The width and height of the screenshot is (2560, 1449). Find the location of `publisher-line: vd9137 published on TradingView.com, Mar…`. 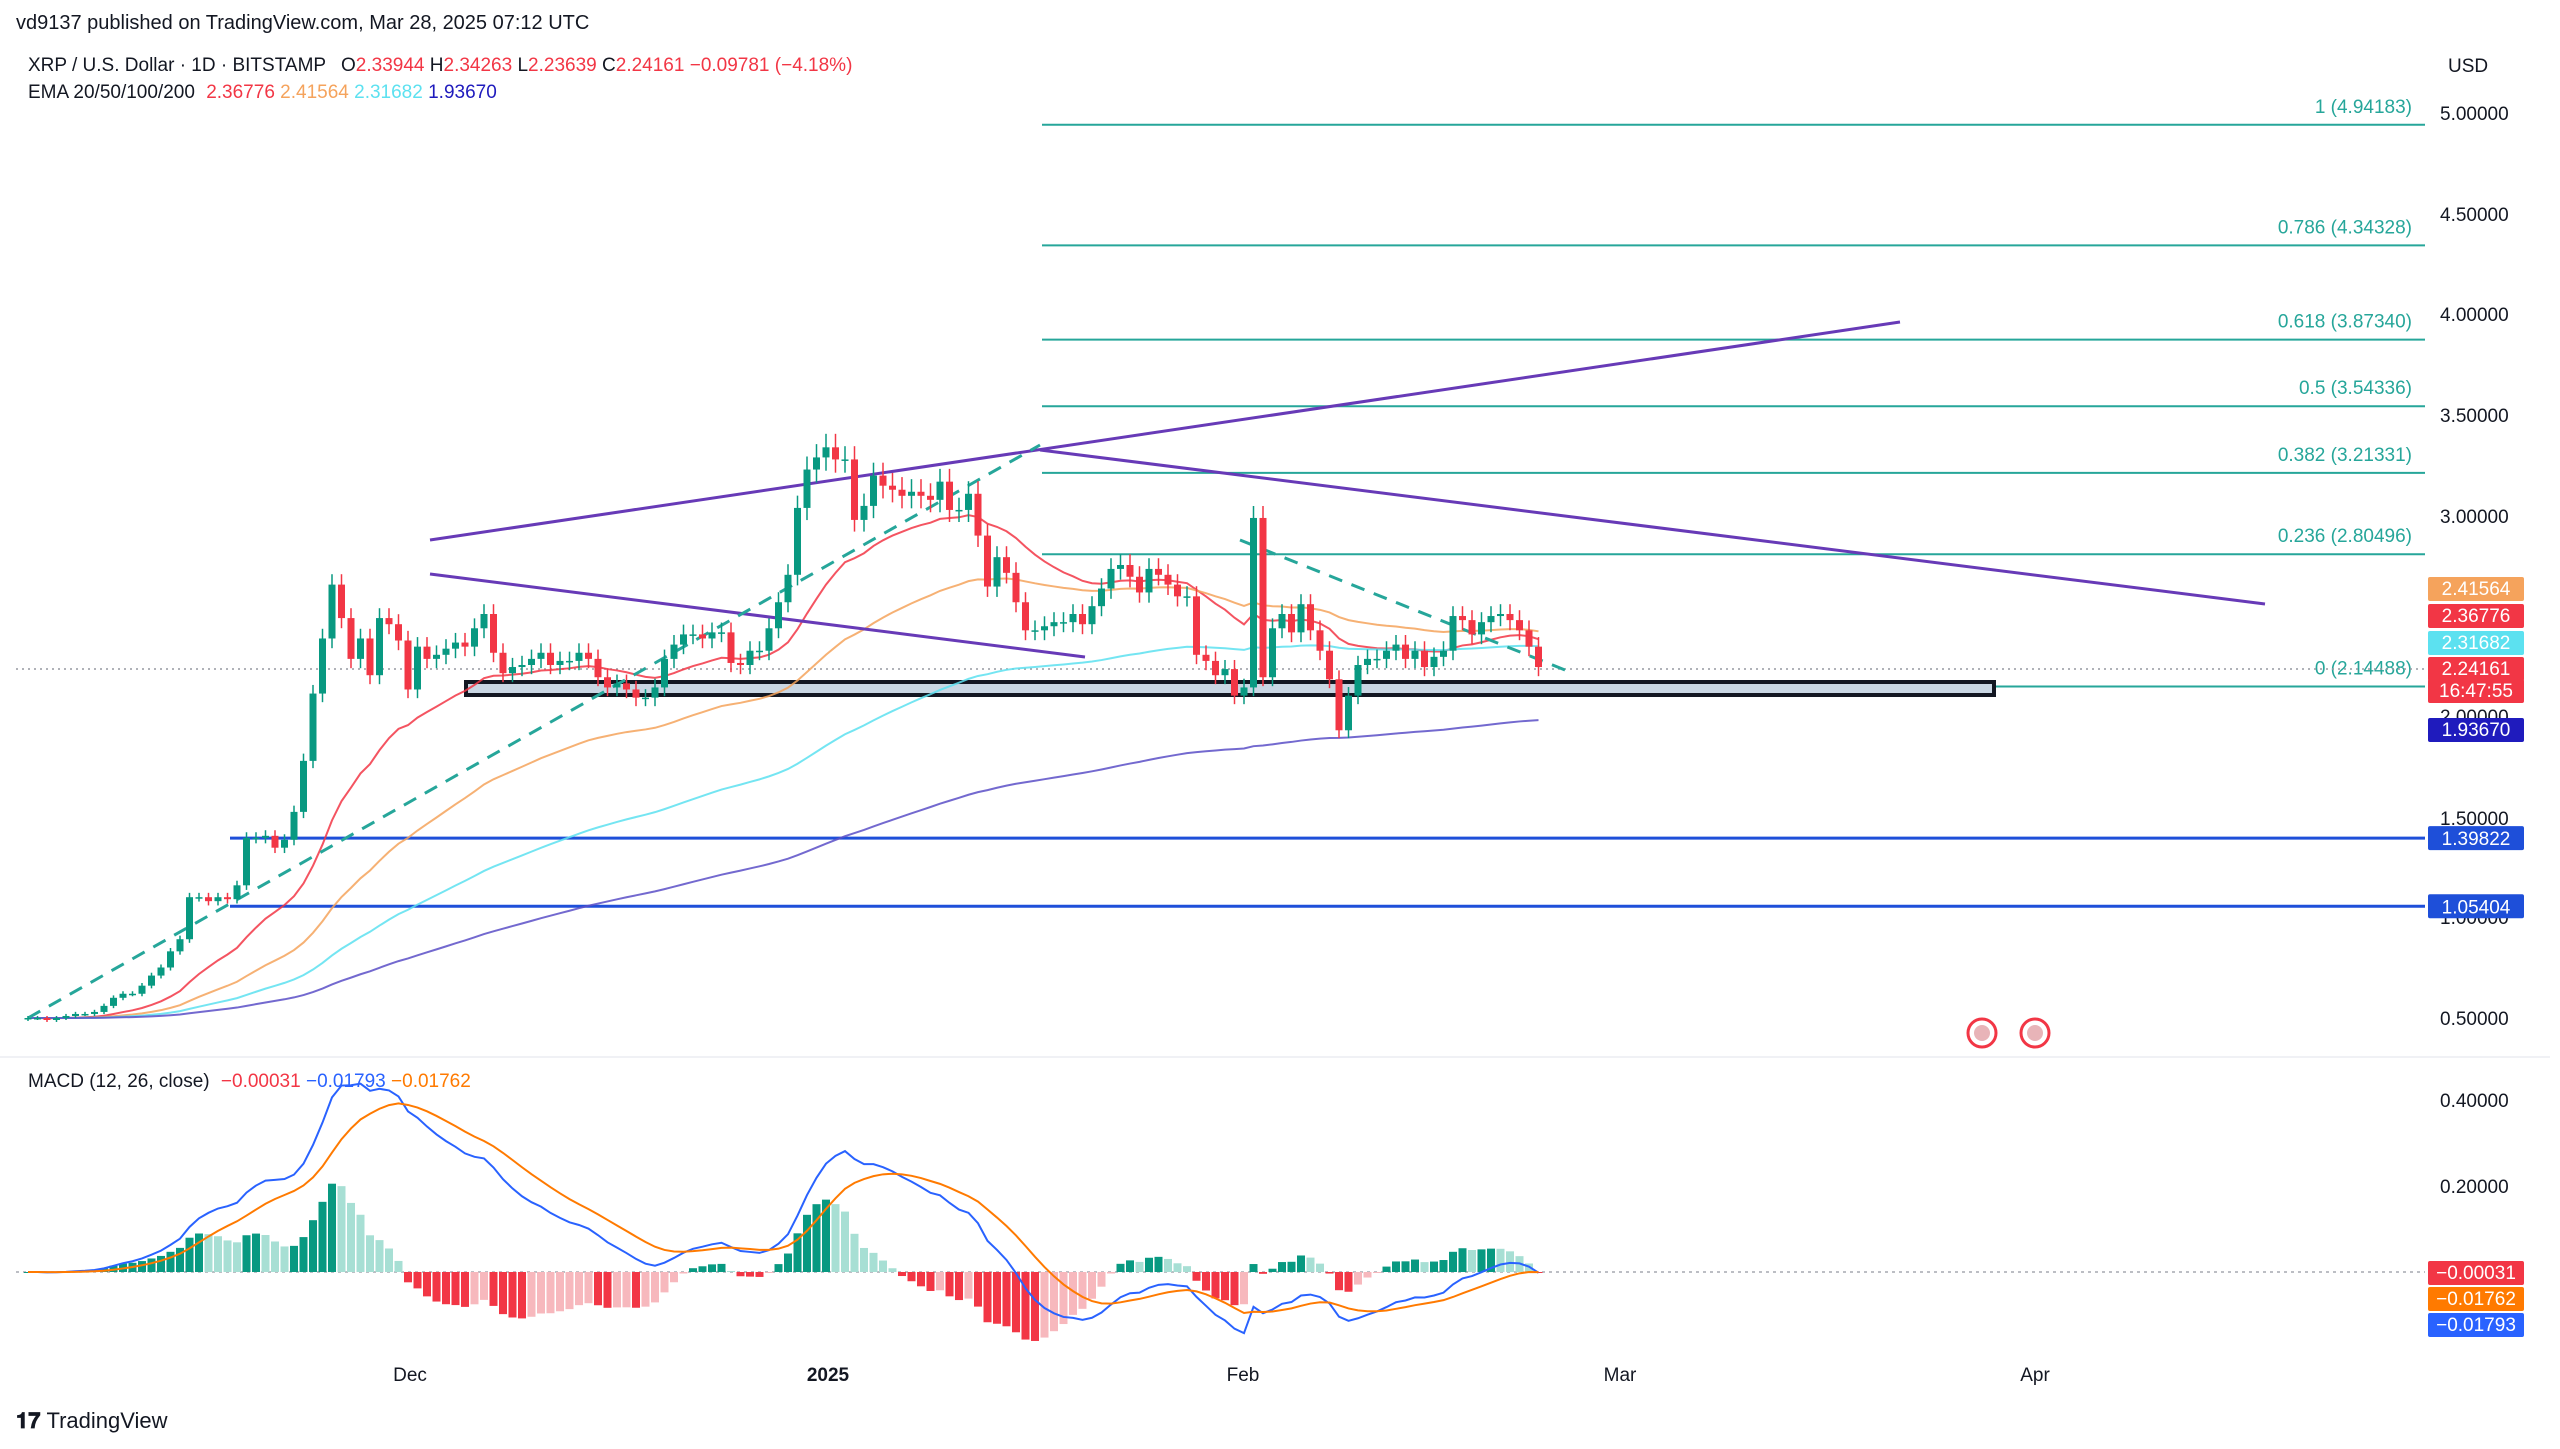

publisher-line: vd9137 published on TradingView.com, Mar… is located at coordinates (303, 23).